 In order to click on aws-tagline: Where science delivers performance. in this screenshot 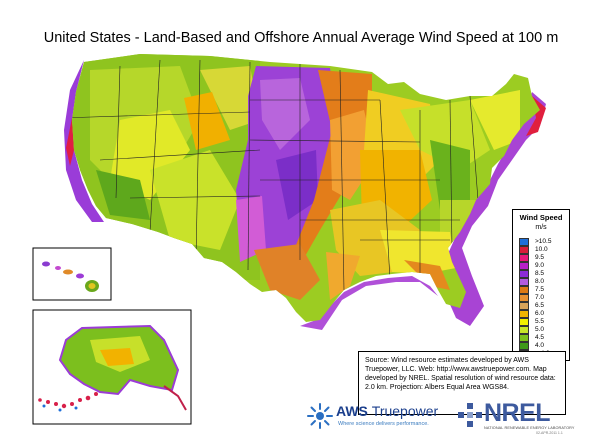, I will do `click(383, 424)`.